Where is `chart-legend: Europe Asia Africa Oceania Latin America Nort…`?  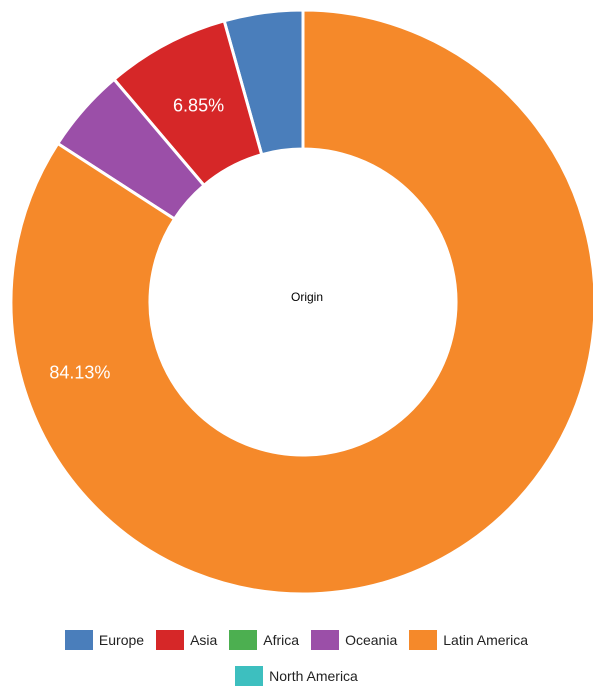 chart-legend: Europe Asia Africa Oceania Latin America Nort… is located at coordinates (296, 658).